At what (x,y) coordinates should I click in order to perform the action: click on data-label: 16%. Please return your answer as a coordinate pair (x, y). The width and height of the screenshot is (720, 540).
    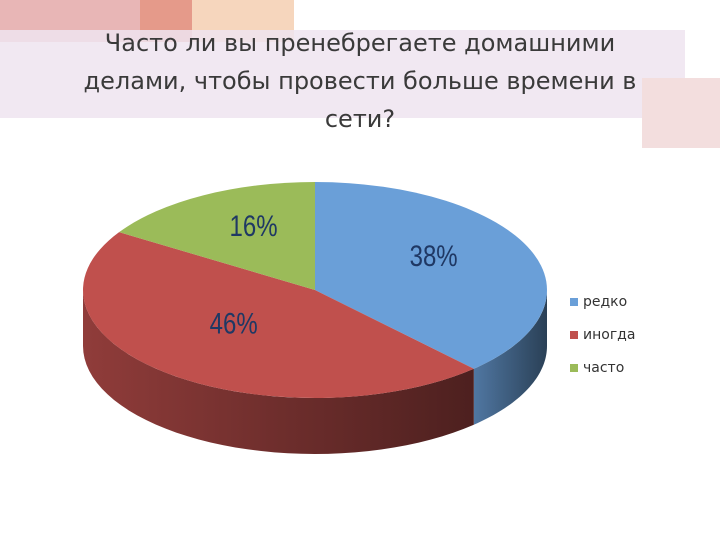
    Looking at the image, I should click on (254, 225).